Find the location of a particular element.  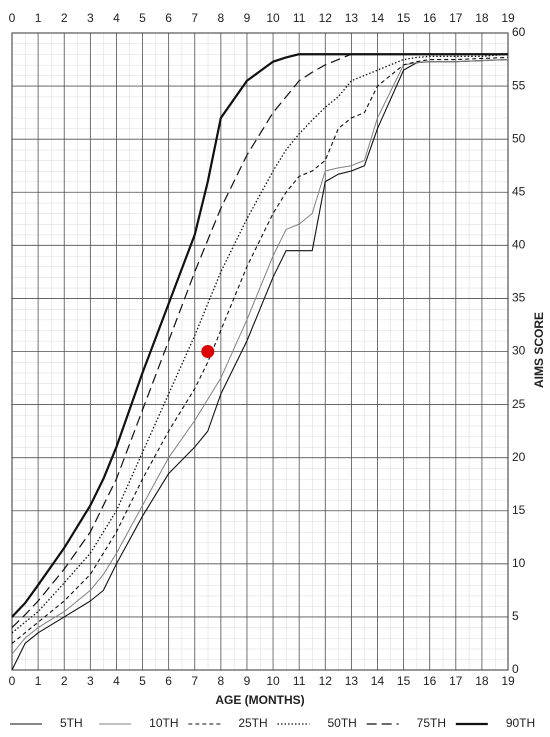

x-tick-label: 18 is located at coordinates (482, 681).